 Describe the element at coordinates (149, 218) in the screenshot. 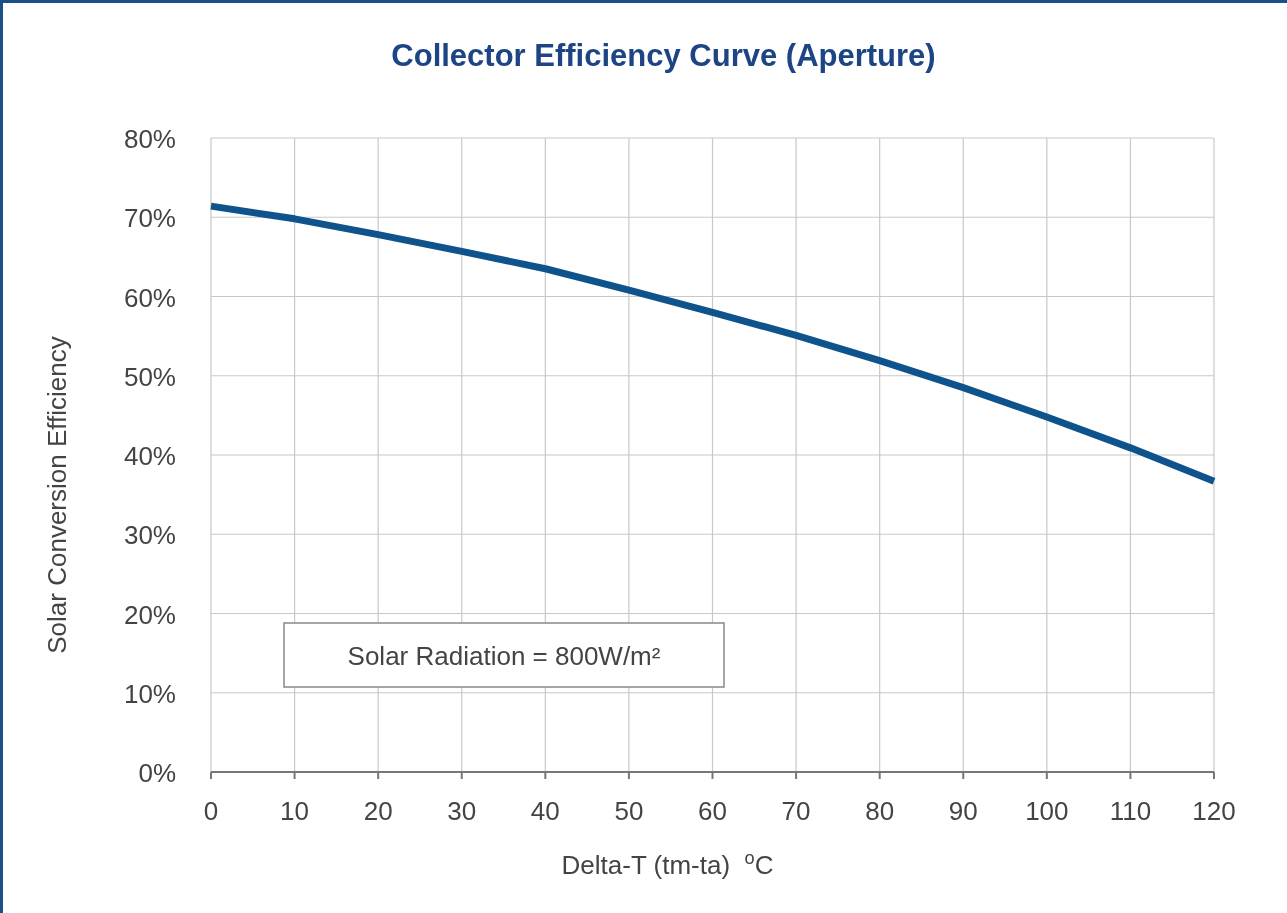

I see `y-tick-label: 70%` at that location.